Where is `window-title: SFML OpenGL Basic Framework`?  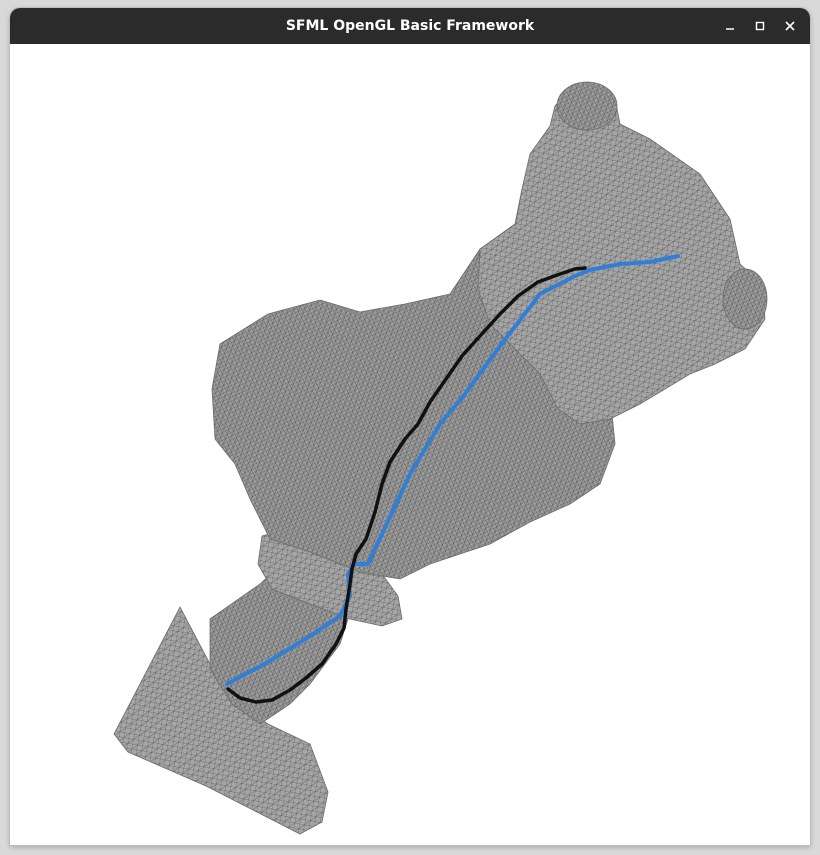
window-title: SFML OpenGL Basic Framework is located at coordinates (410, 26).